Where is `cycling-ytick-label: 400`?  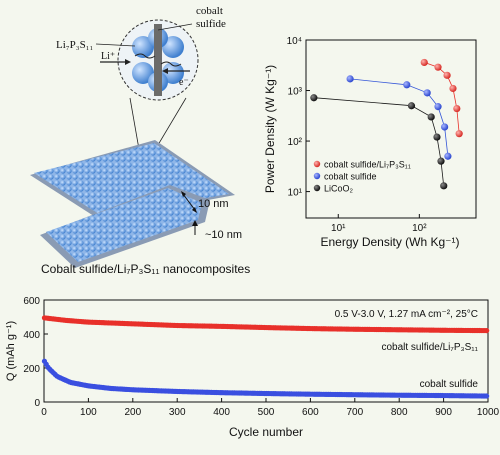
cycling-ytick-label: 400 is located at coordinates (31, 335).